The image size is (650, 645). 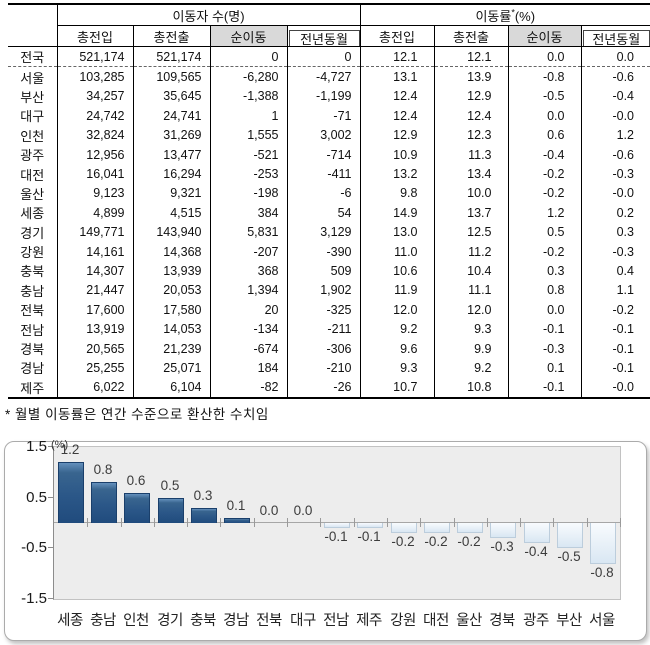 What do you see at coordinates (94, 251) in the screenshot?
I see `count-value: 14,161` at bounding box center [94, 251].